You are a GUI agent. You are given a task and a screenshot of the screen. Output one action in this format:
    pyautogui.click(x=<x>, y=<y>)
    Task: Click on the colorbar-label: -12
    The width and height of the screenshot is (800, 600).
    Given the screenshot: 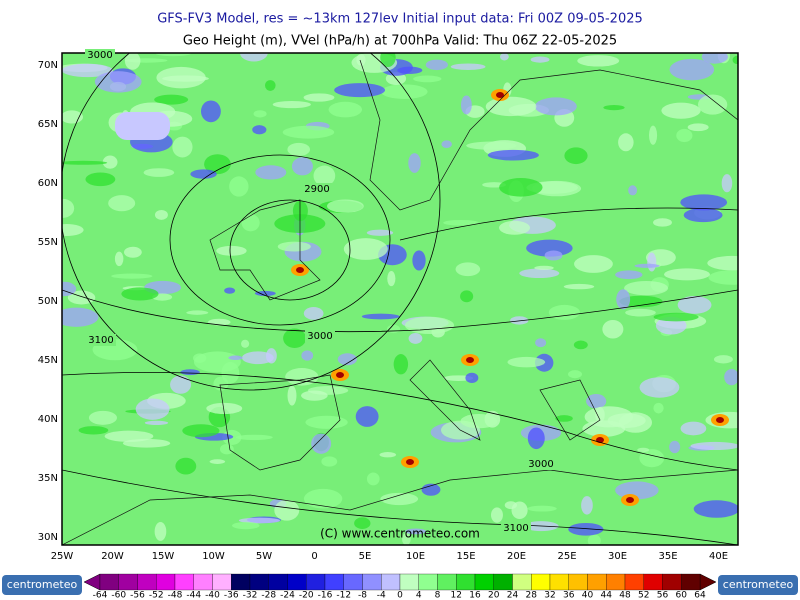 What is the action you would take?
    pyautogui.click(x=343, y=595)
    